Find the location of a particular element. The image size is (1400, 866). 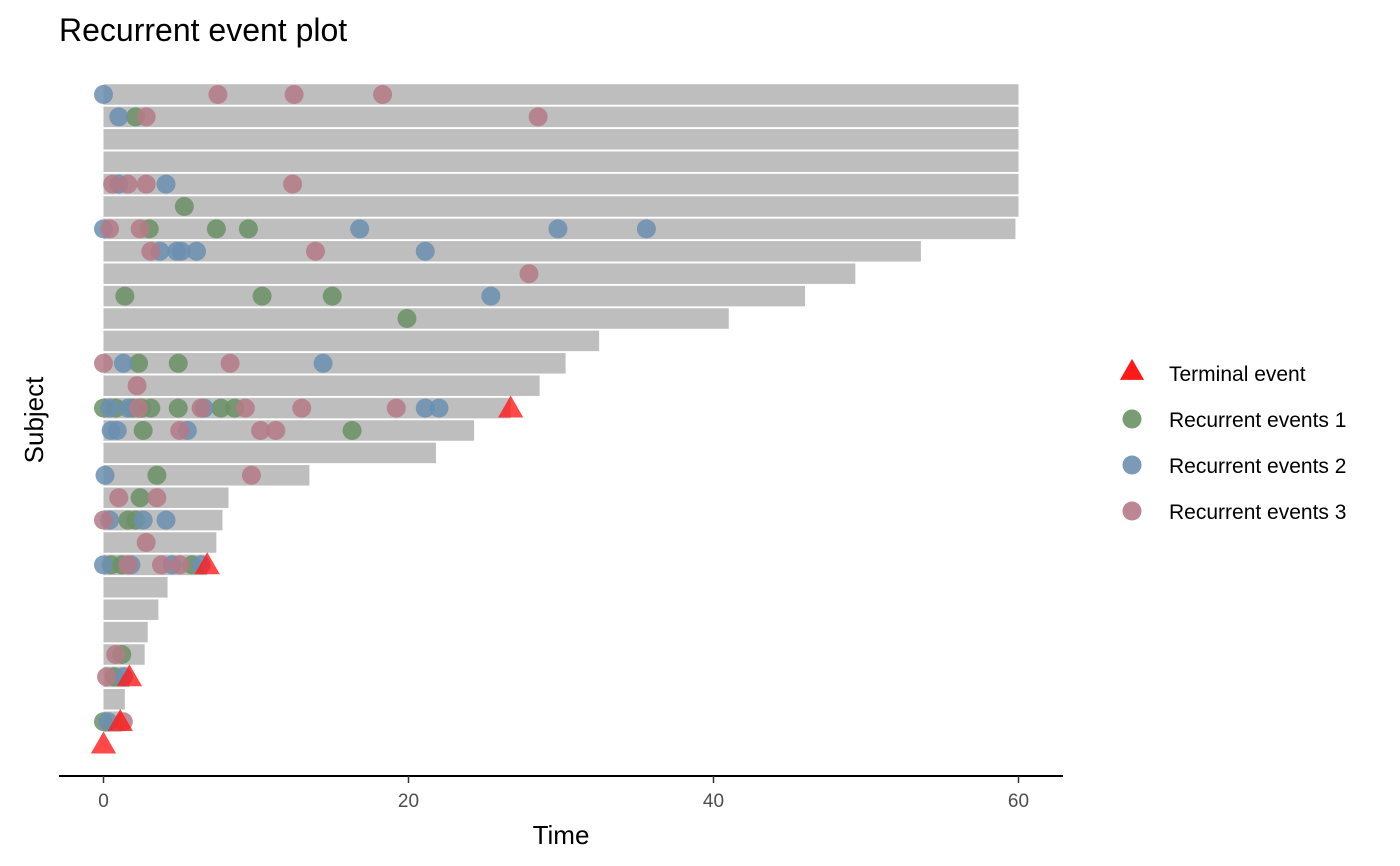

chart-title: Recurrent event plot is located at coordinates (203, 30).